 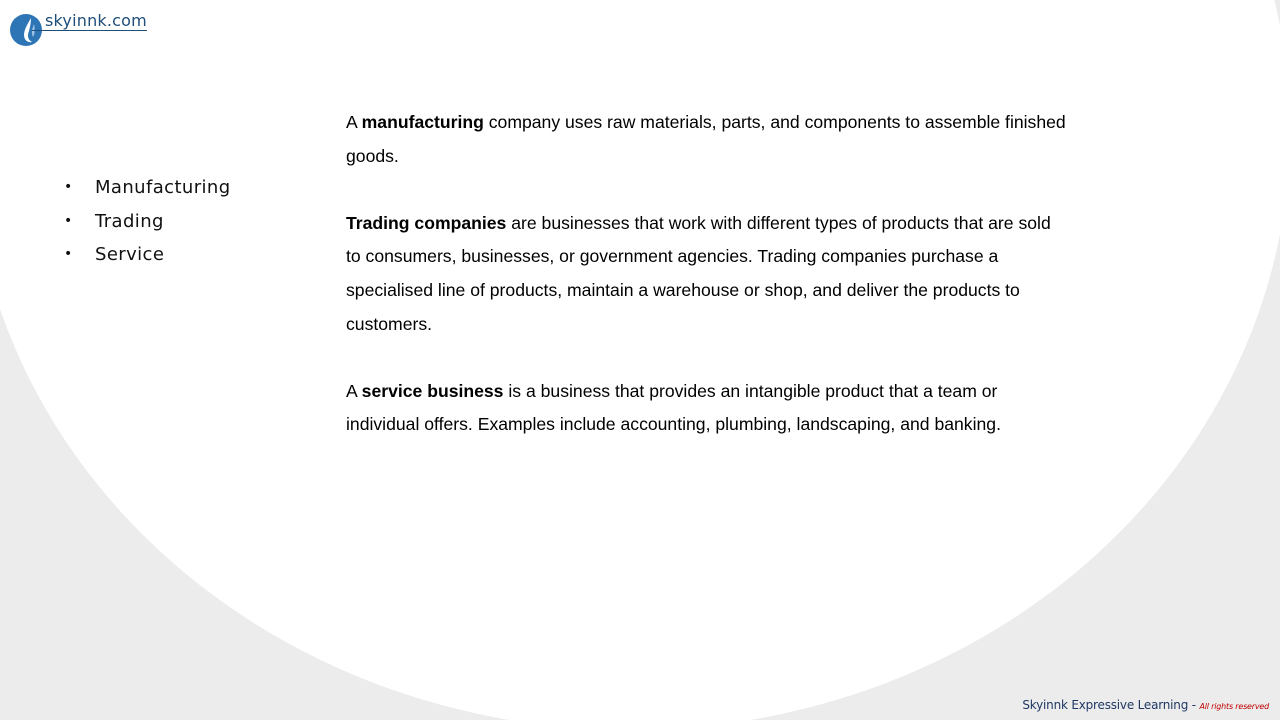 What do you see at coordinates (26, 30) in the screenshot?
I see `water-drop-icon` at bounding box center [26, 30].